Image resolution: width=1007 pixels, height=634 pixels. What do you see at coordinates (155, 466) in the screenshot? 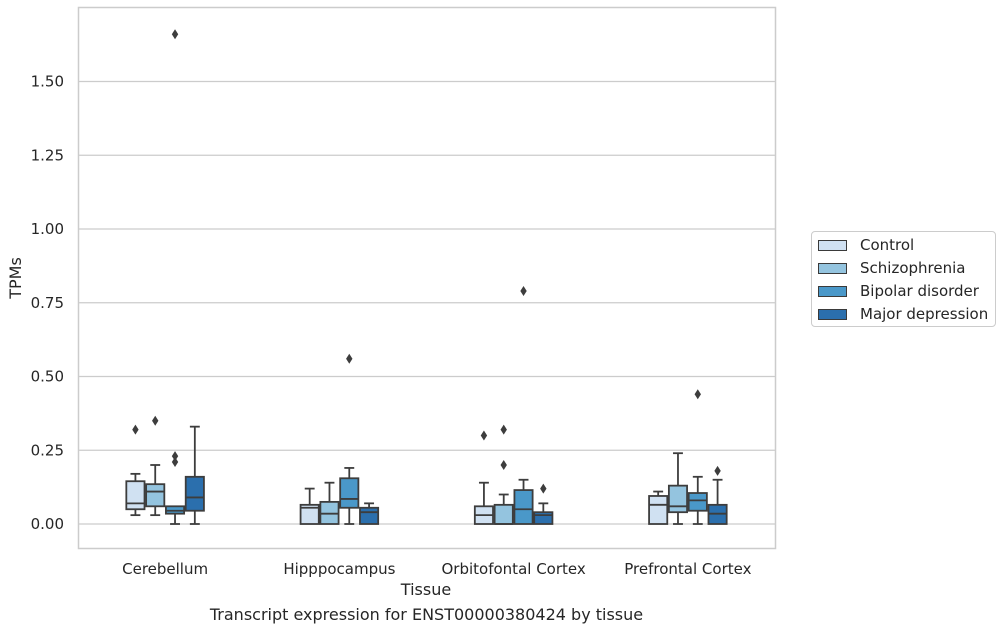
I see `box-schizophrenia-cerebellum` at bounding box center [155, 466].